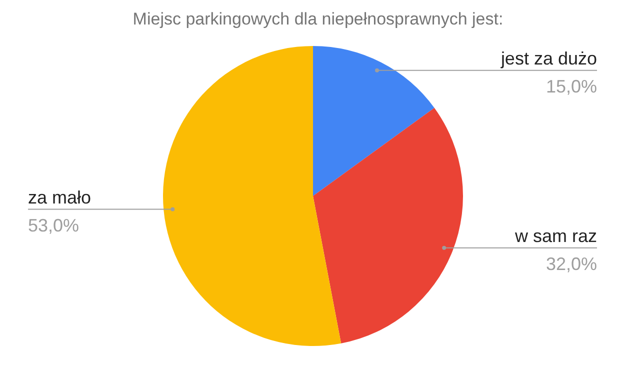 This screenshot has width=636, height=368. Describe the element at coordinates (555, 236) in the screenshot. I see `slice-label: w sam raz` at that location.